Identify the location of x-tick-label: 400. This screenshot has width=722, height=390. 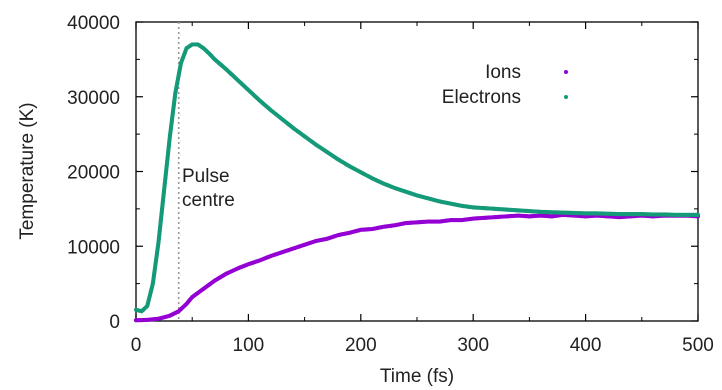
(586, 345).